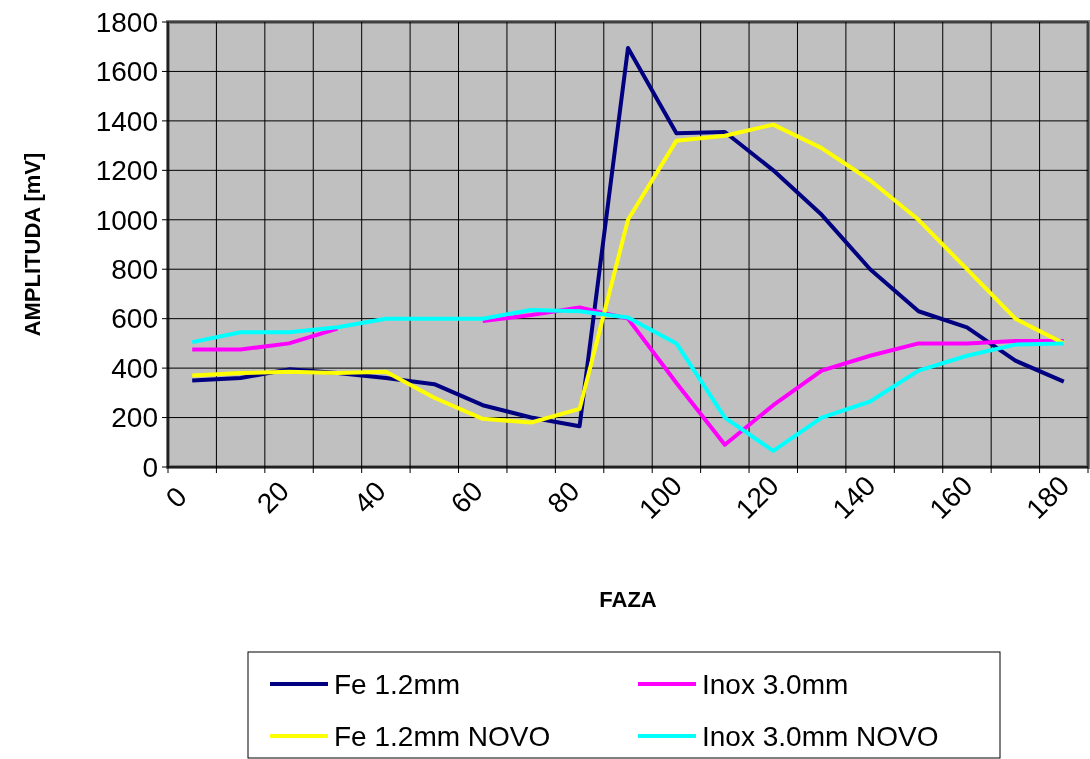 The width and height of the screenshot is (1090, 759). What do you see at coordinates (854, 497) in the screenshot?
I see `x-tick-label: 140` at bounding box center [854, 497].